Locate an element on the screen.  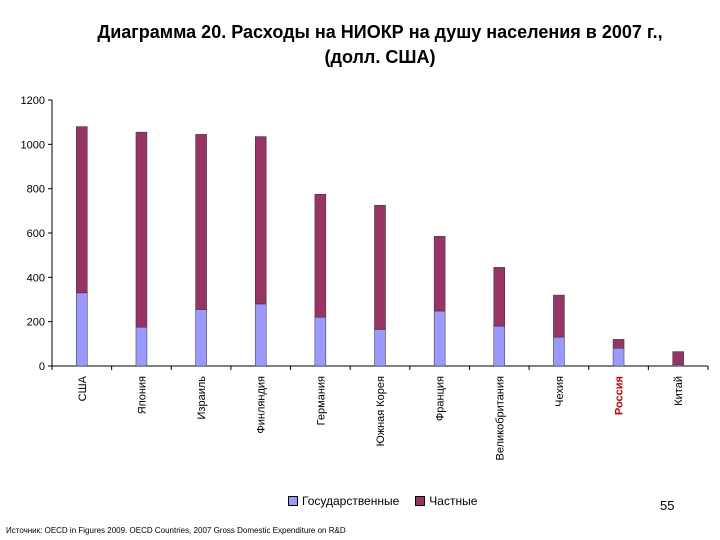
chart-title-line2: (долл. США) is located at coordinates (380, 57).